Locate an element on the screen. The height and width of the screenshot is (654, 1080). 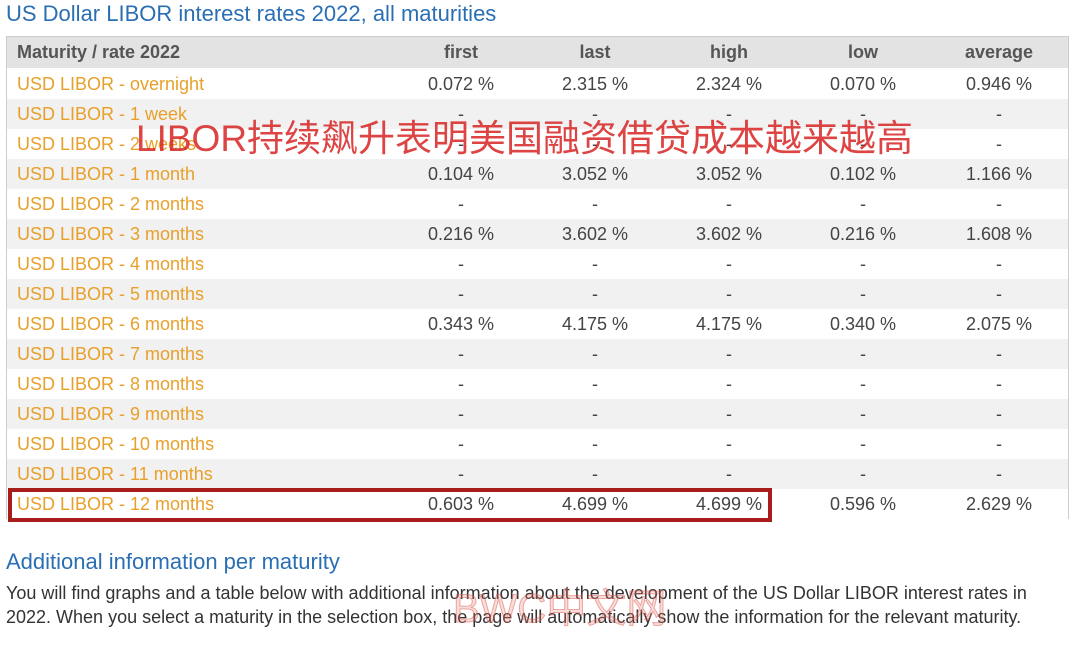
table-row: USD LIBOR - 9 months - - - - - is located at coordinates (537, 414).